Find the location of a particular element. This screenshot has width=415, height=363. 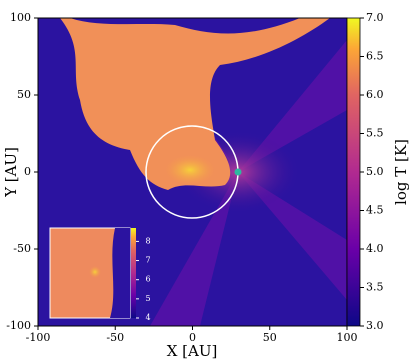

colorbar-tick-label: 6.0 is located at coordinates (375, 94).